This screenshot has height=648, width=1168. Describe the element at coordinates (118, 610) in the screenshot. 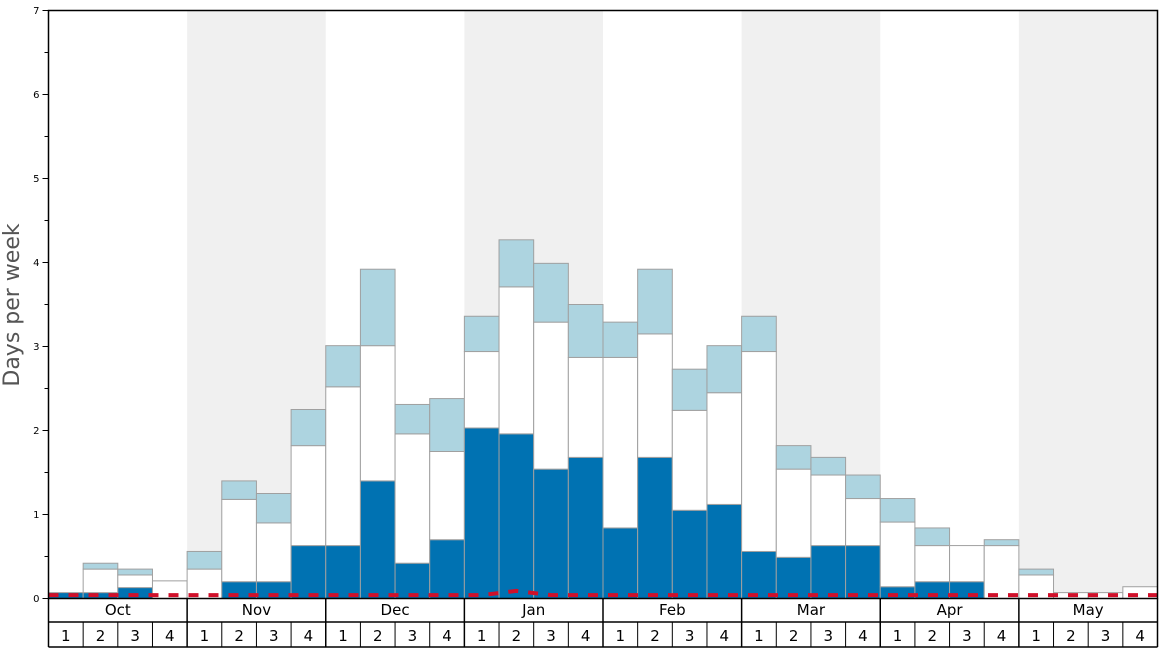

I see `month-label-oct: Oct` at that location.